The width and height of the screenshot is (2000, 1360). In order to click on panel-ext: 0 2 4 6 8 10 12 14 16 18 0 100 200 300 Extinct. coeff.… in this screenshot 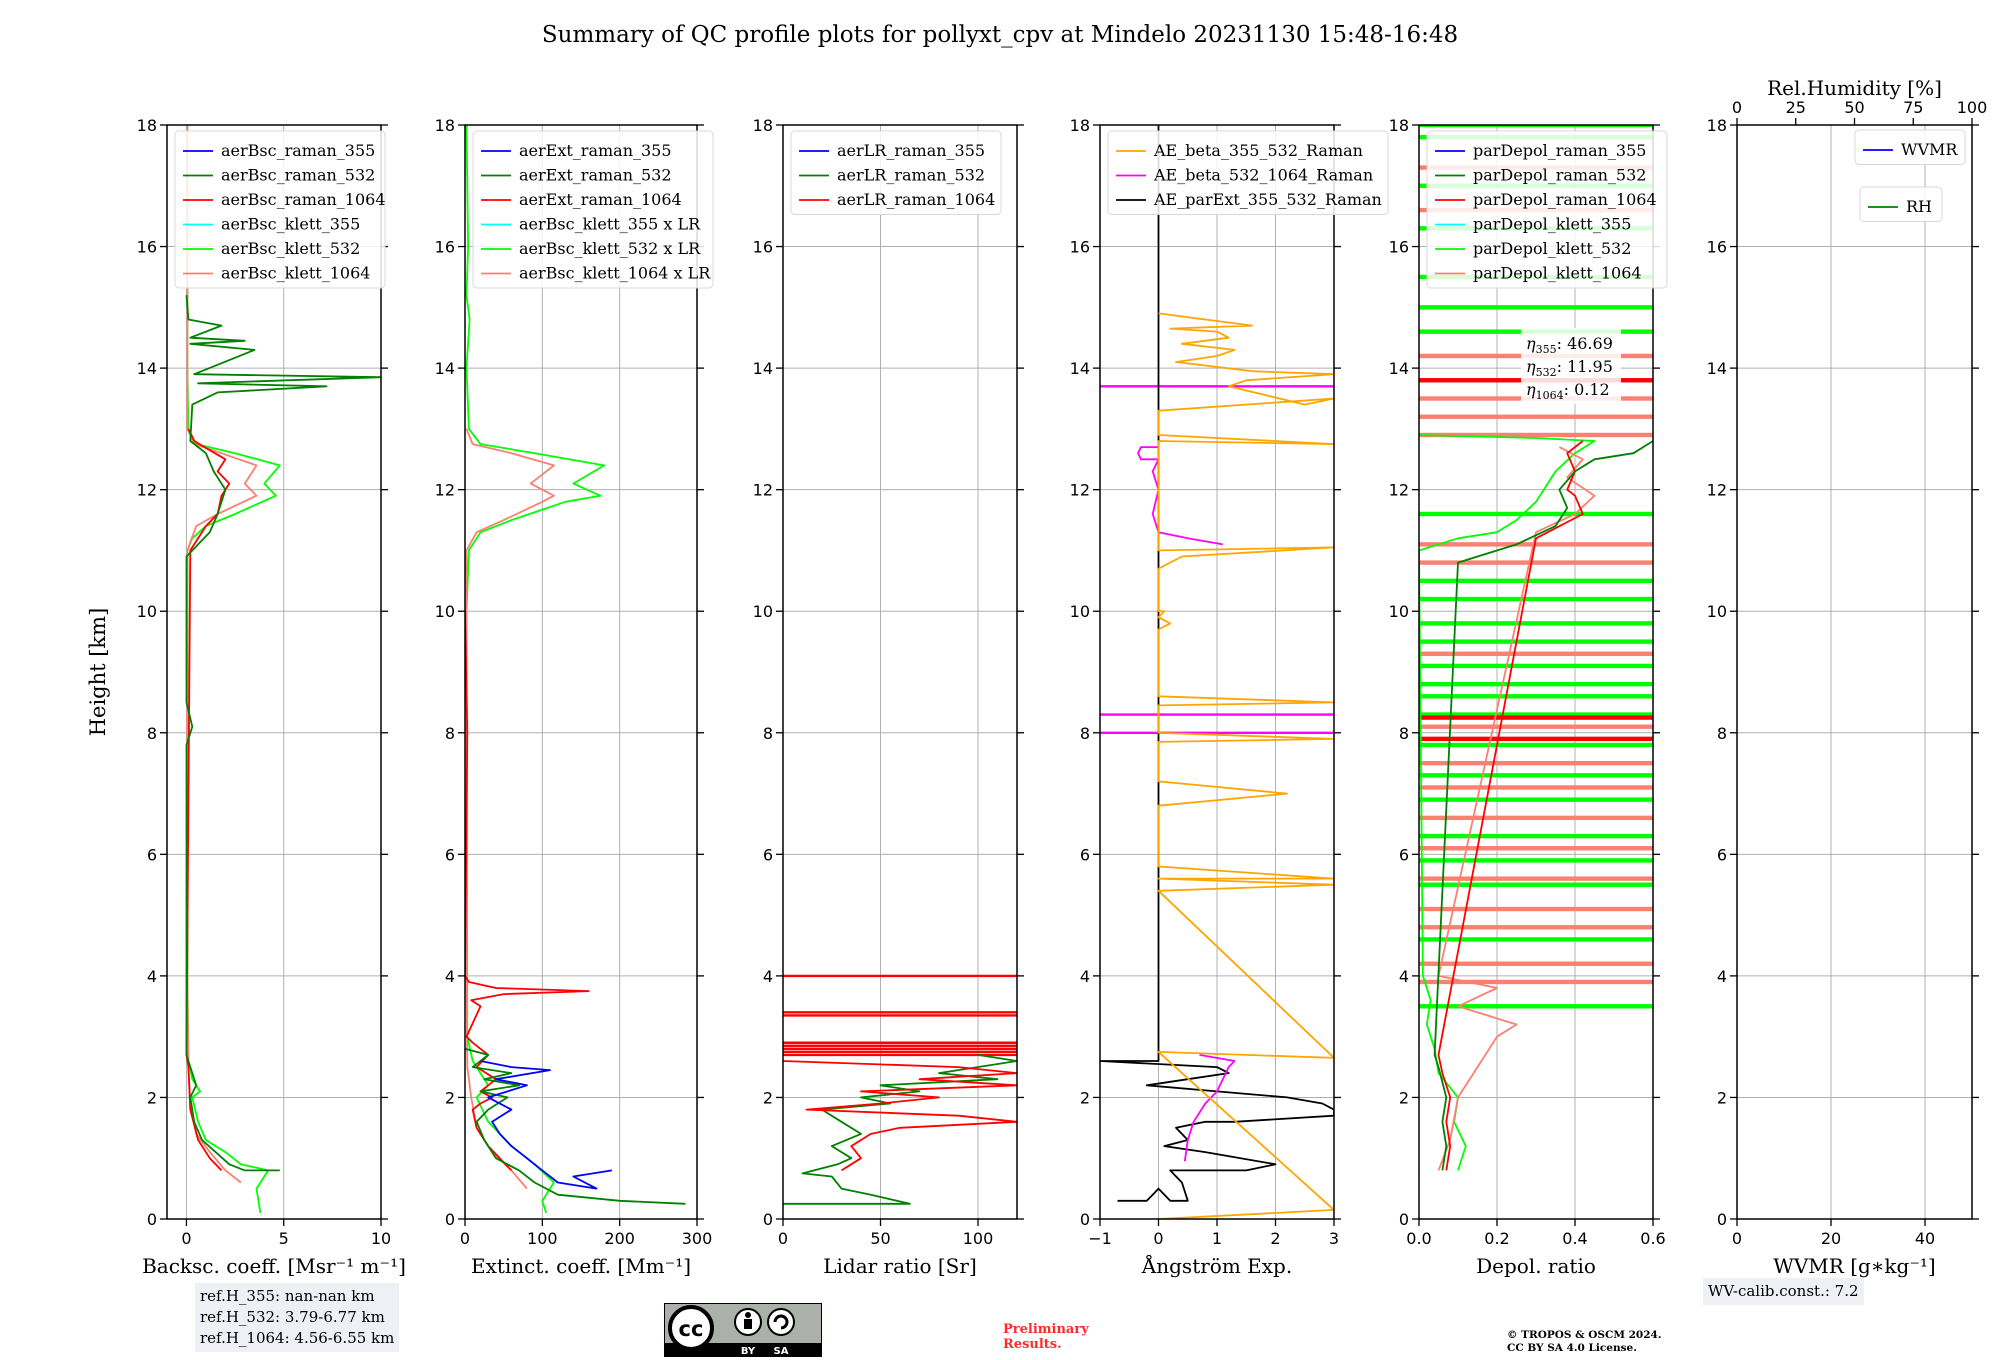, I will do `click(574, 697)`.